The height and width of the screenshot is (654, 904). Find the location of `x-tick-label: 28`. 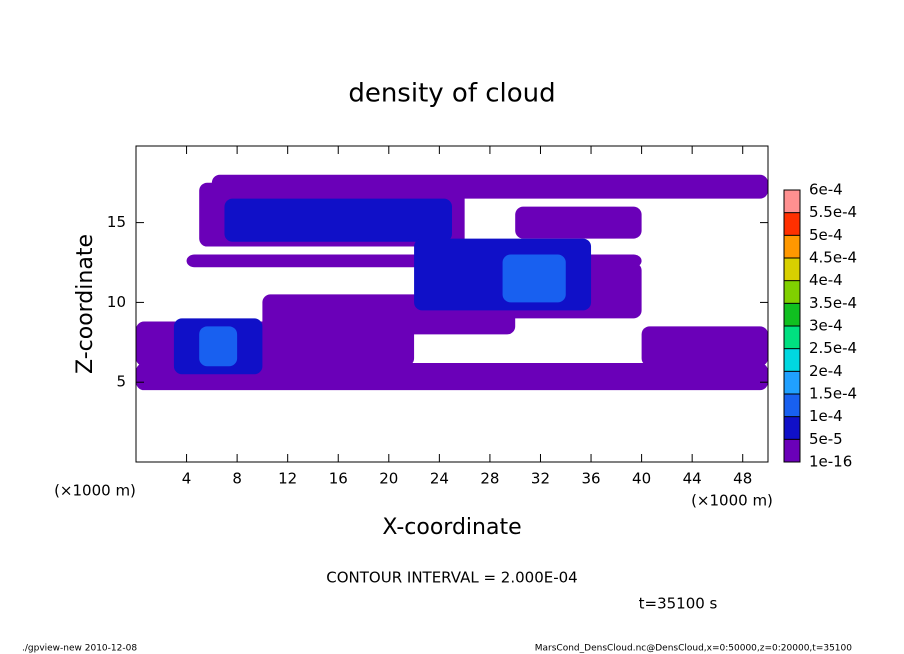

x-tick-label: 28 is located at coordinates (489, 479).